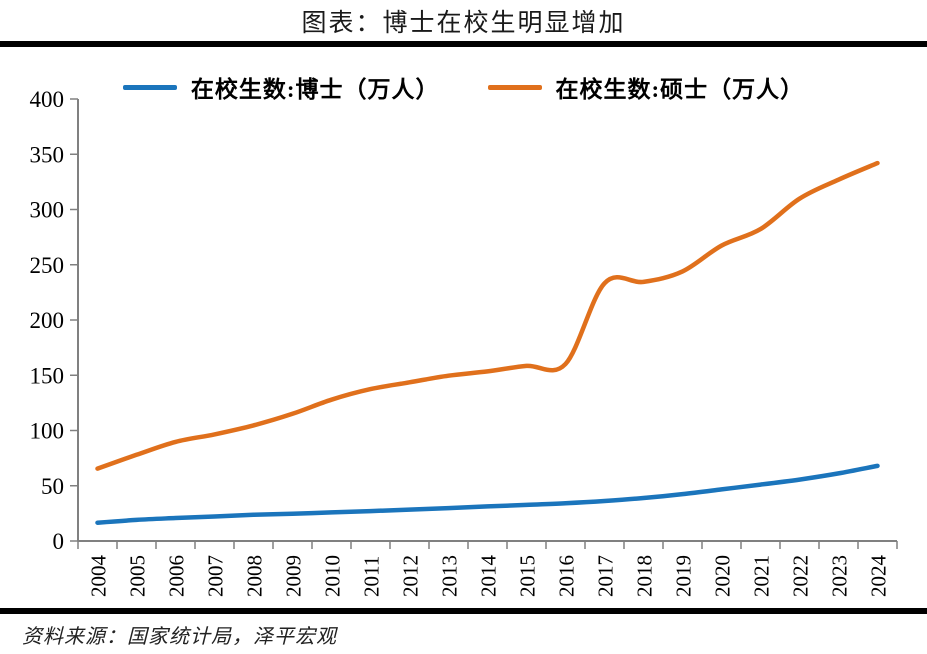  What do you see at coordinates (528, 576) in the screenshot?
I see `x-tick-label: 2015` at bounding box center [528, 576].